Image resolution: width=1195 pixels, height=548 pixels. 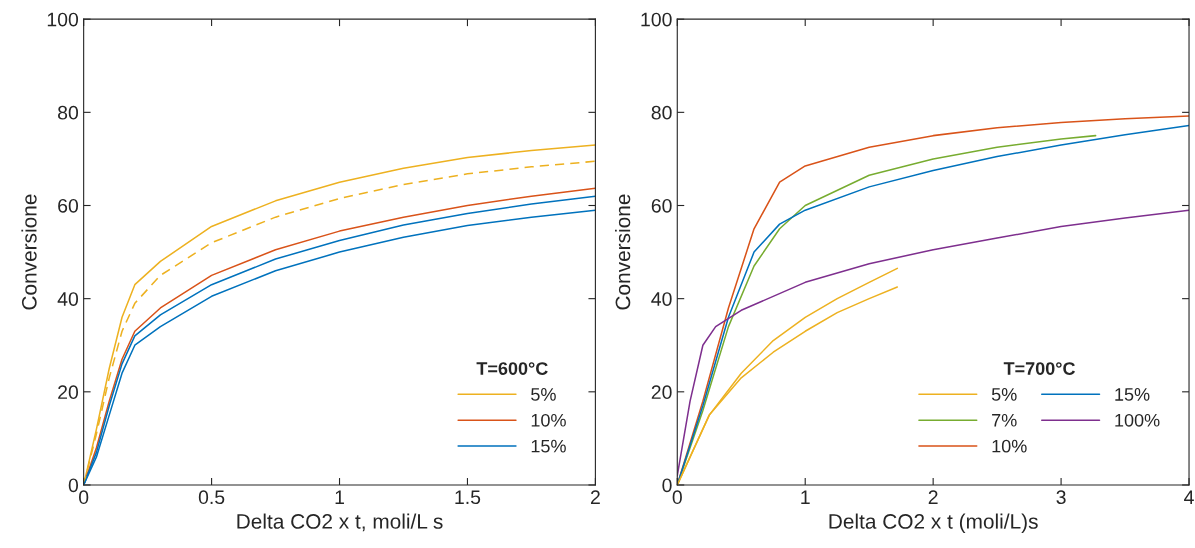 What do you see at coordinates (1039, 368) in the screenshot?
I see `legend-title: T=700°C` at bounding box center [1039, 368].